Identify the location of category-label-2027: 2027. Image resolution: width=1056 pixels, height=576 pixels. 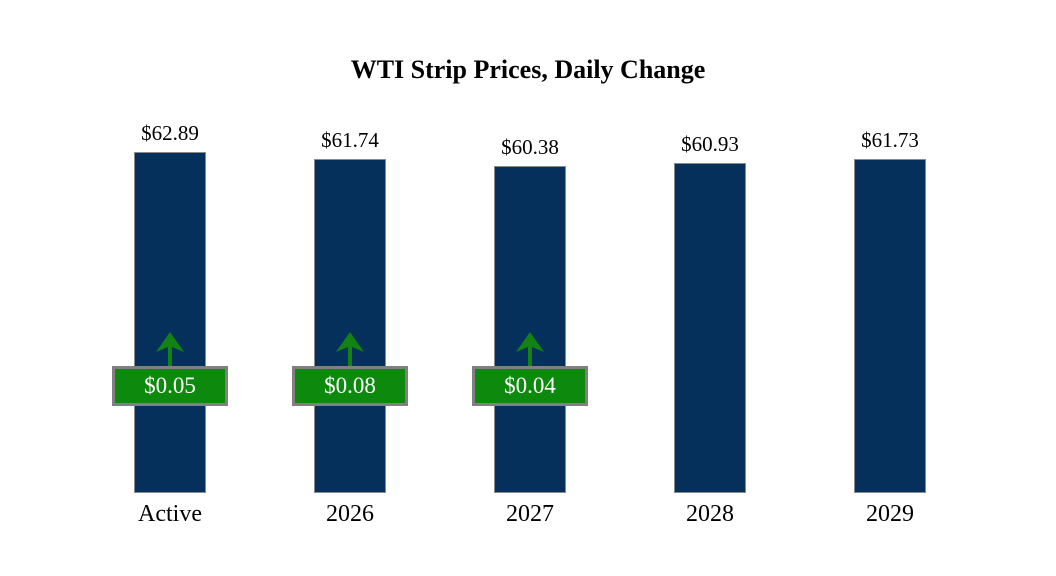
(530, 514).